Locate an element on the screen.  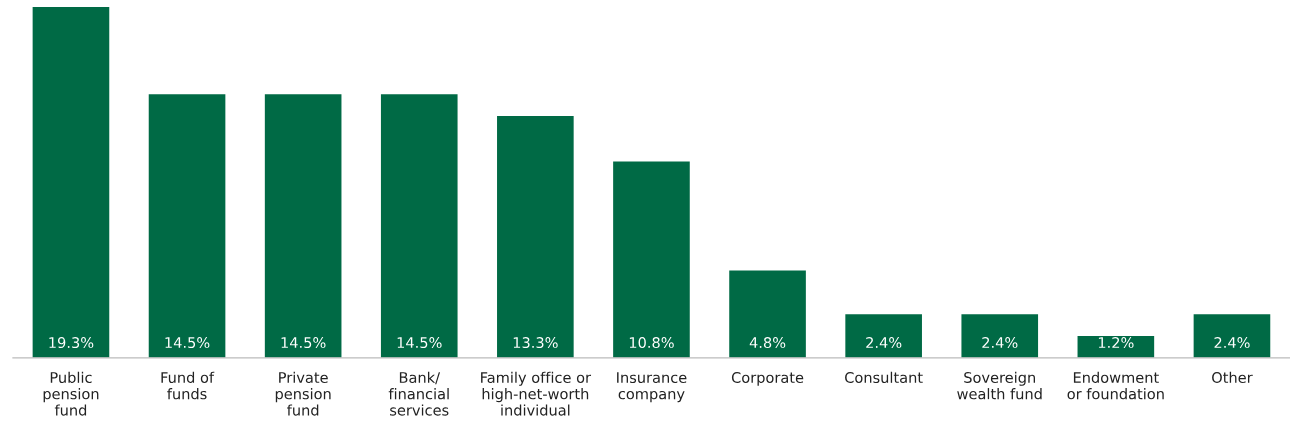
x-tick-label: Public pension fund is located at coordinates (71, 393).